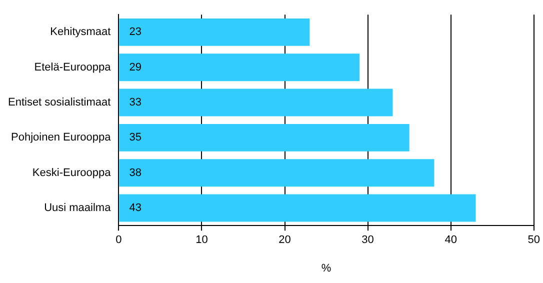  Describe the element at coordinates (135, 138) in the screenshot. I see `data-label: 35` at that location.